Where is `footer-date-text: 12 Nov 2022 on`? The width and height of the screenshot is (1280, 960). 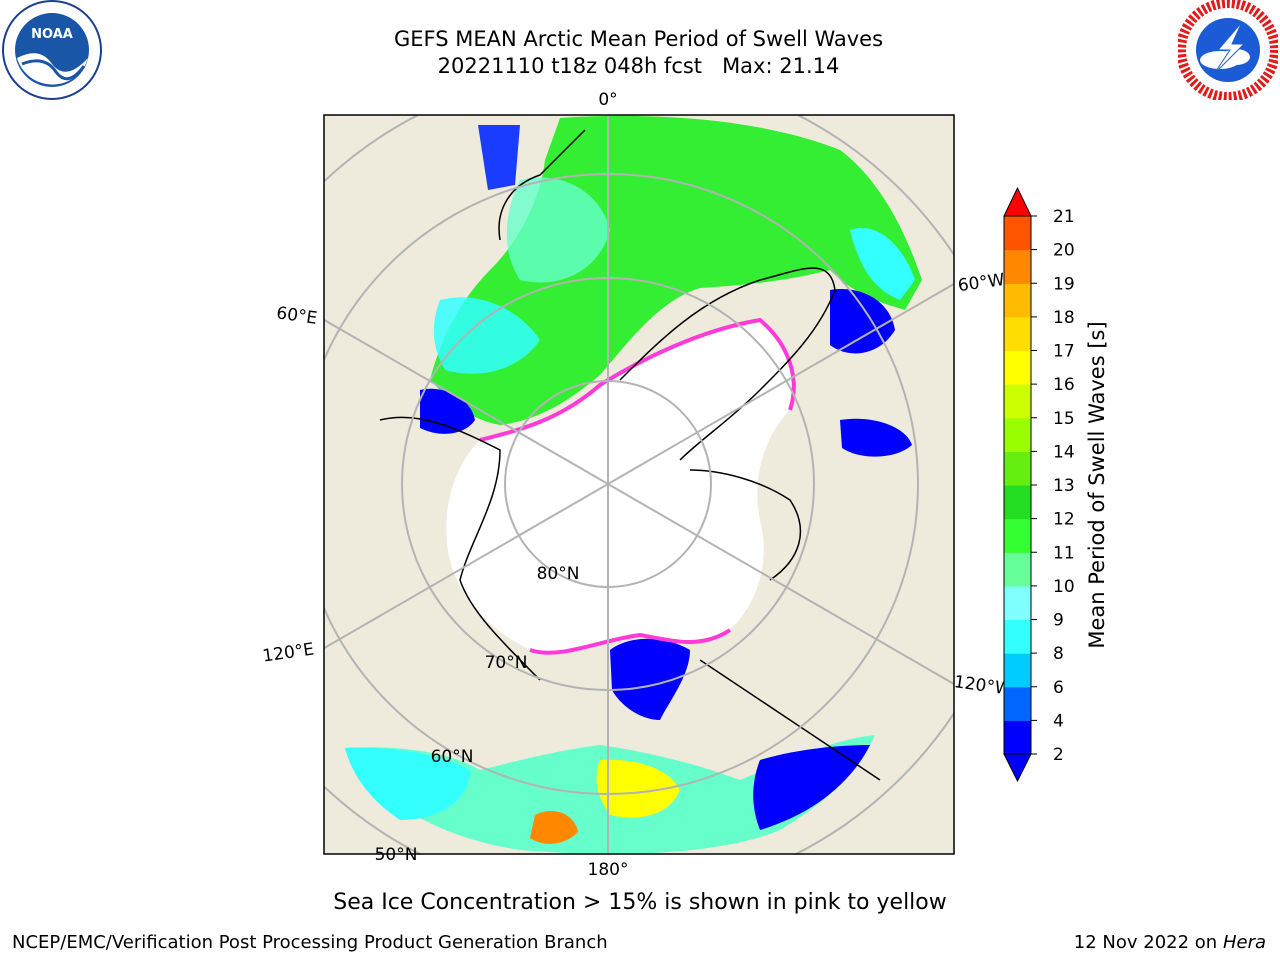
footer-date-text: 12 Nov 2022 on is located at coordinates (1145, 942).